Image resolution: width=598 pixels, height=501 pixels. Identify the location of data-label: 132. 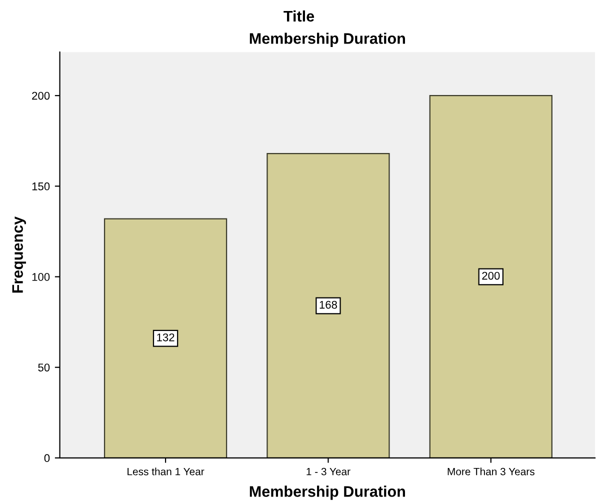
(165, 337).